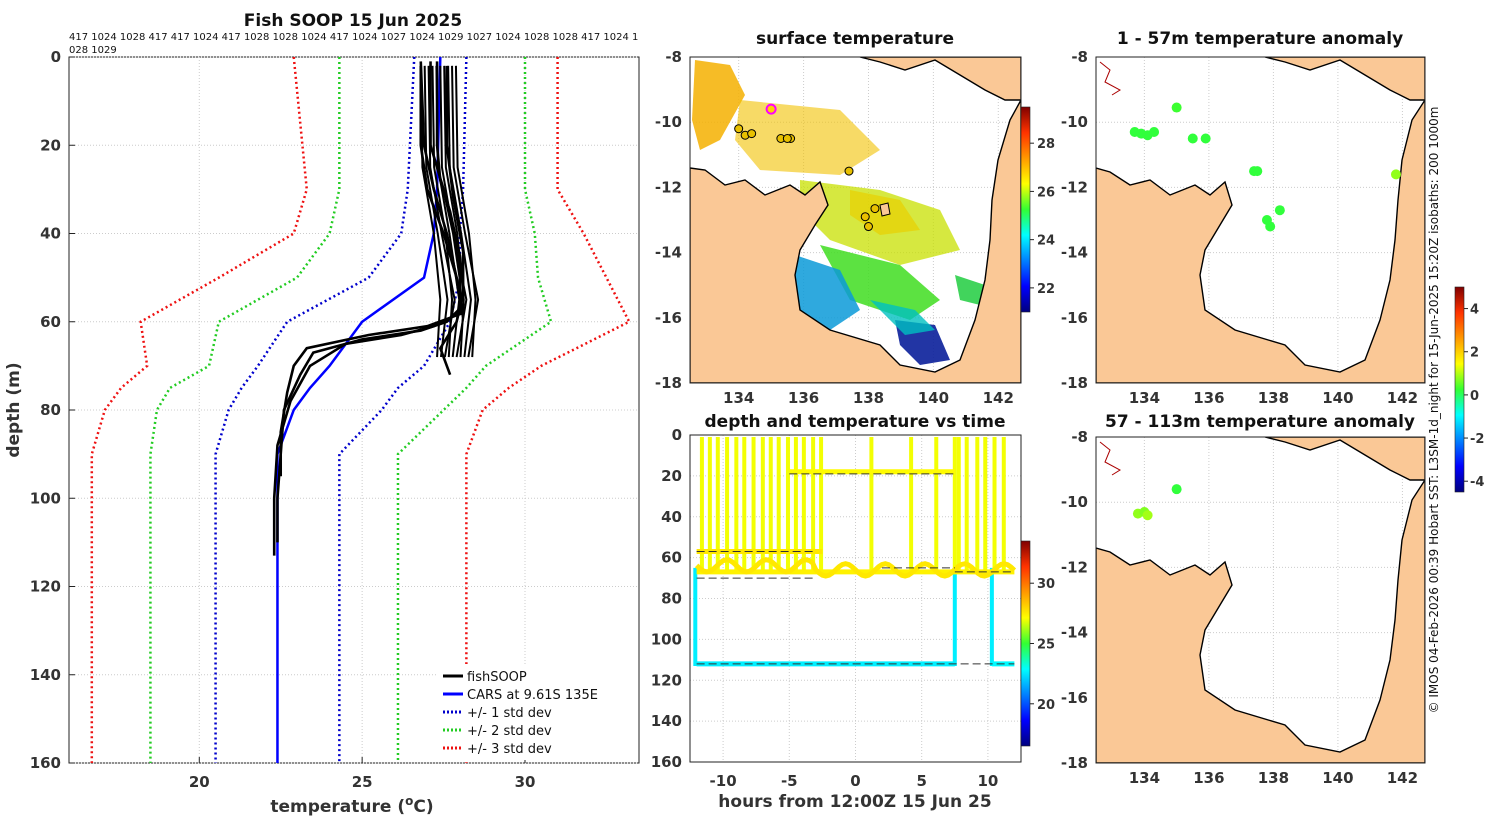 Image resolution: width=1500 pixels, height=820 pixels. I want to click on anom-deep-xtick-label: 138, so click(1273, 778).